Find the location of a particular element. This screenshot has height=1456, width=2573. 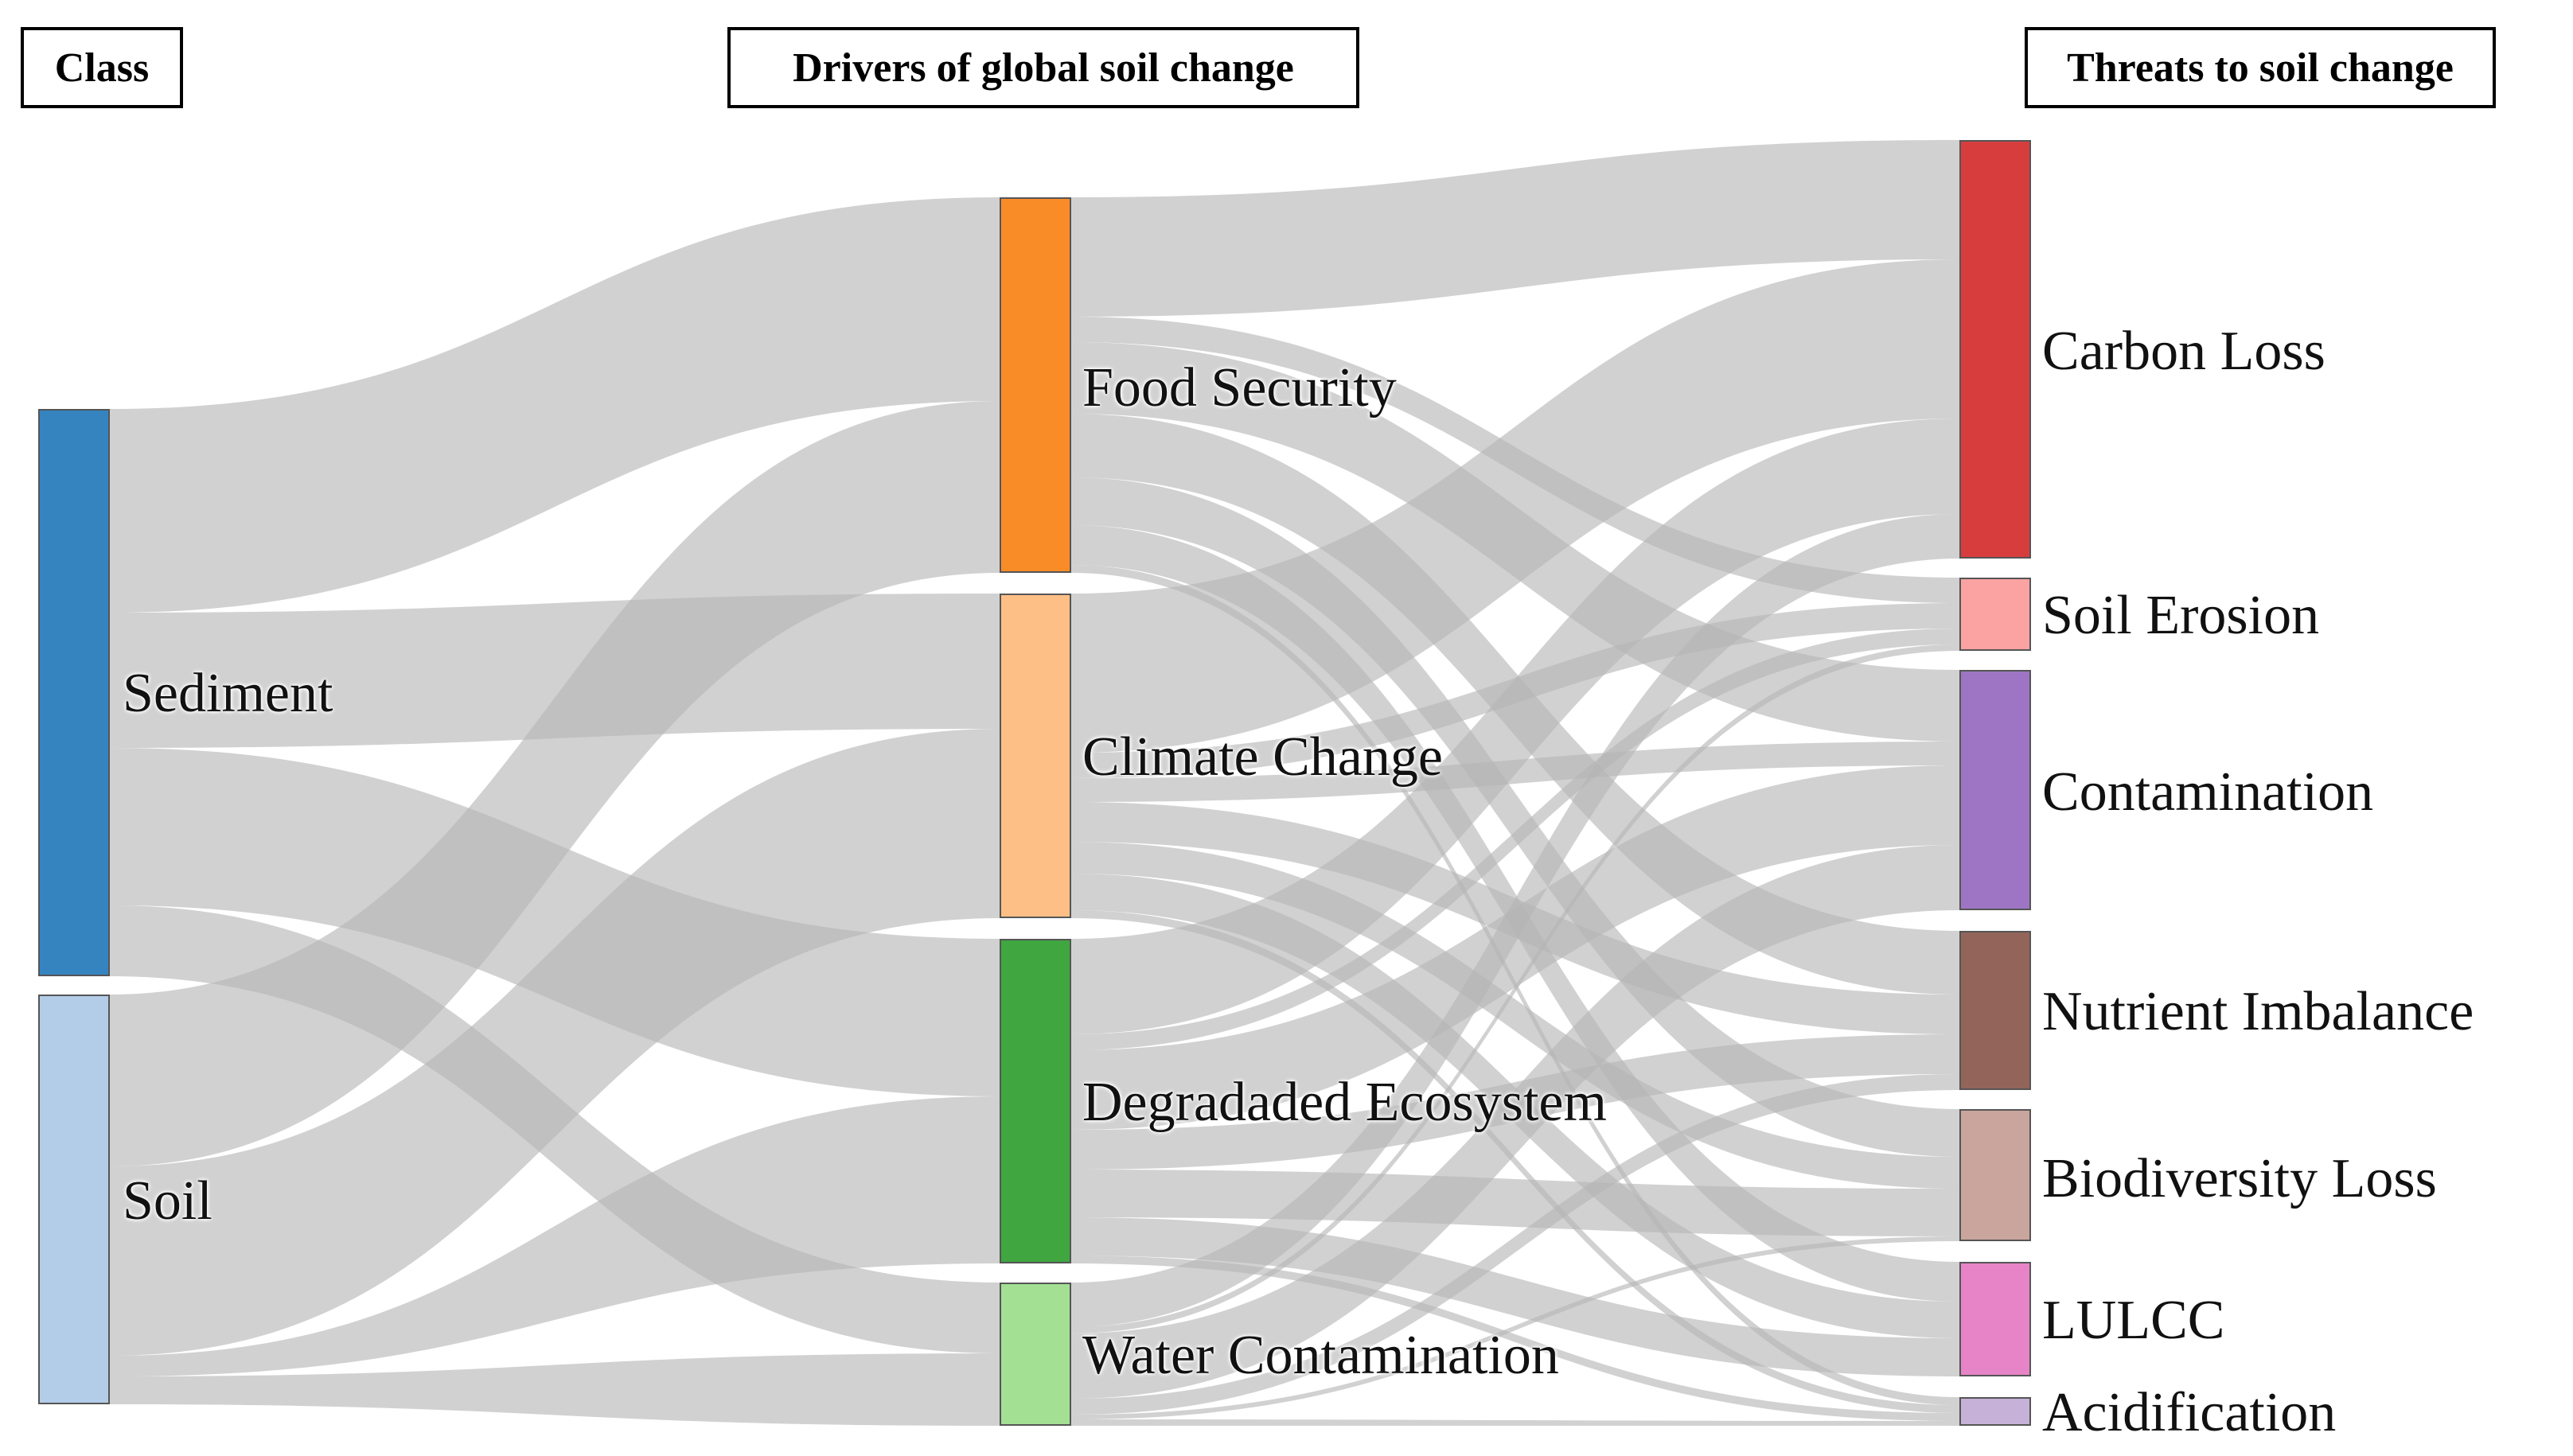

header-class-text: Class is located at coordinates (102, 68).